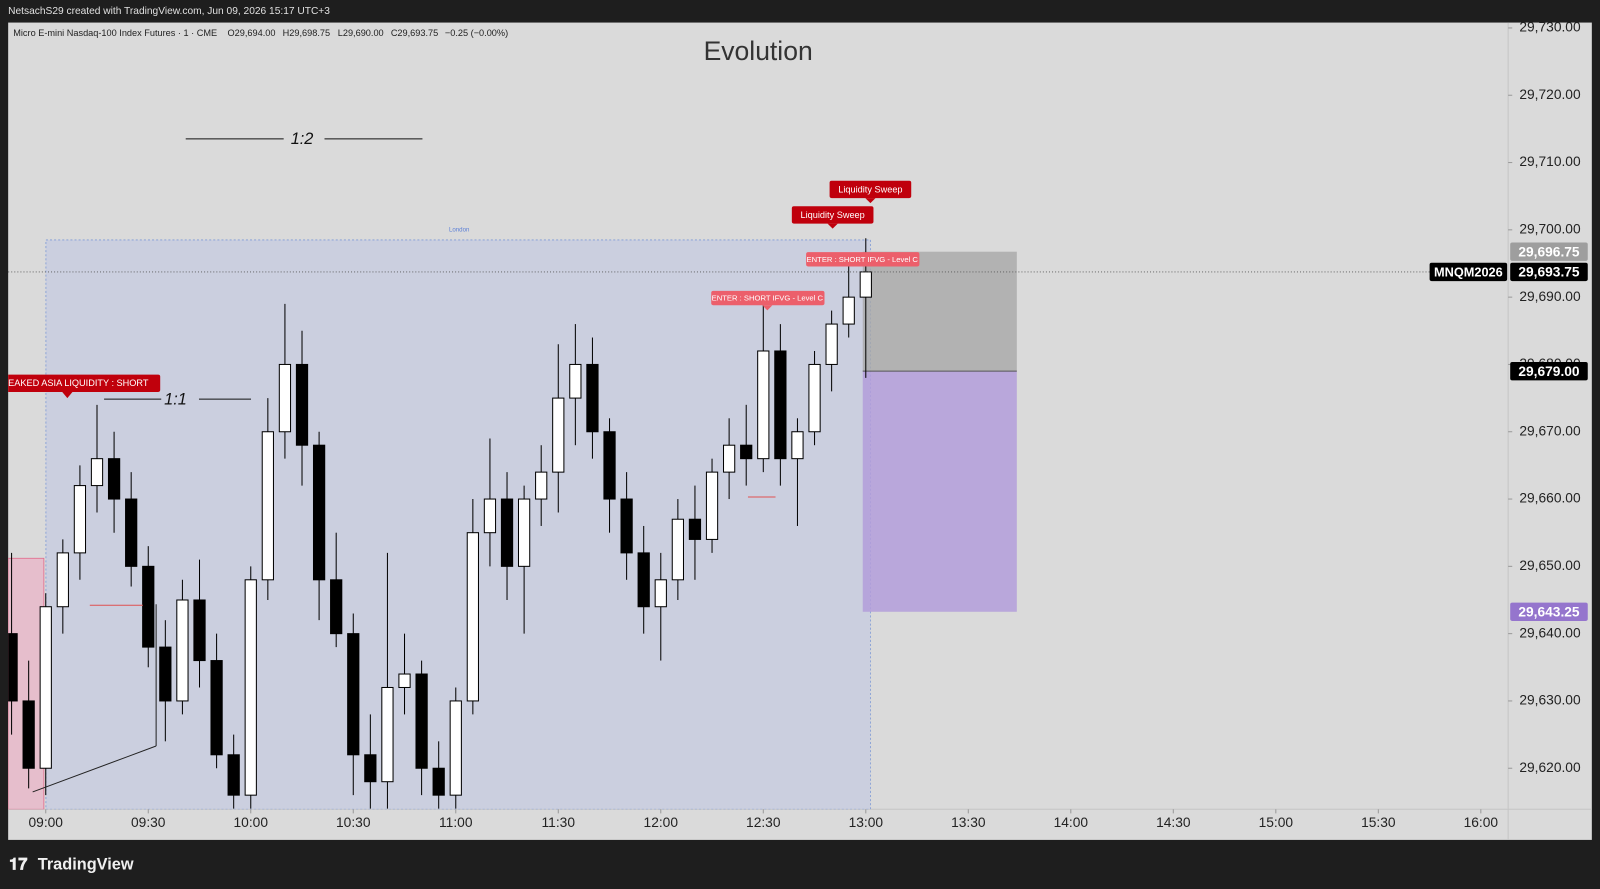 The image size is (1600, 889). I want to click on x-tick-label: 10:30, so click(353, 822).